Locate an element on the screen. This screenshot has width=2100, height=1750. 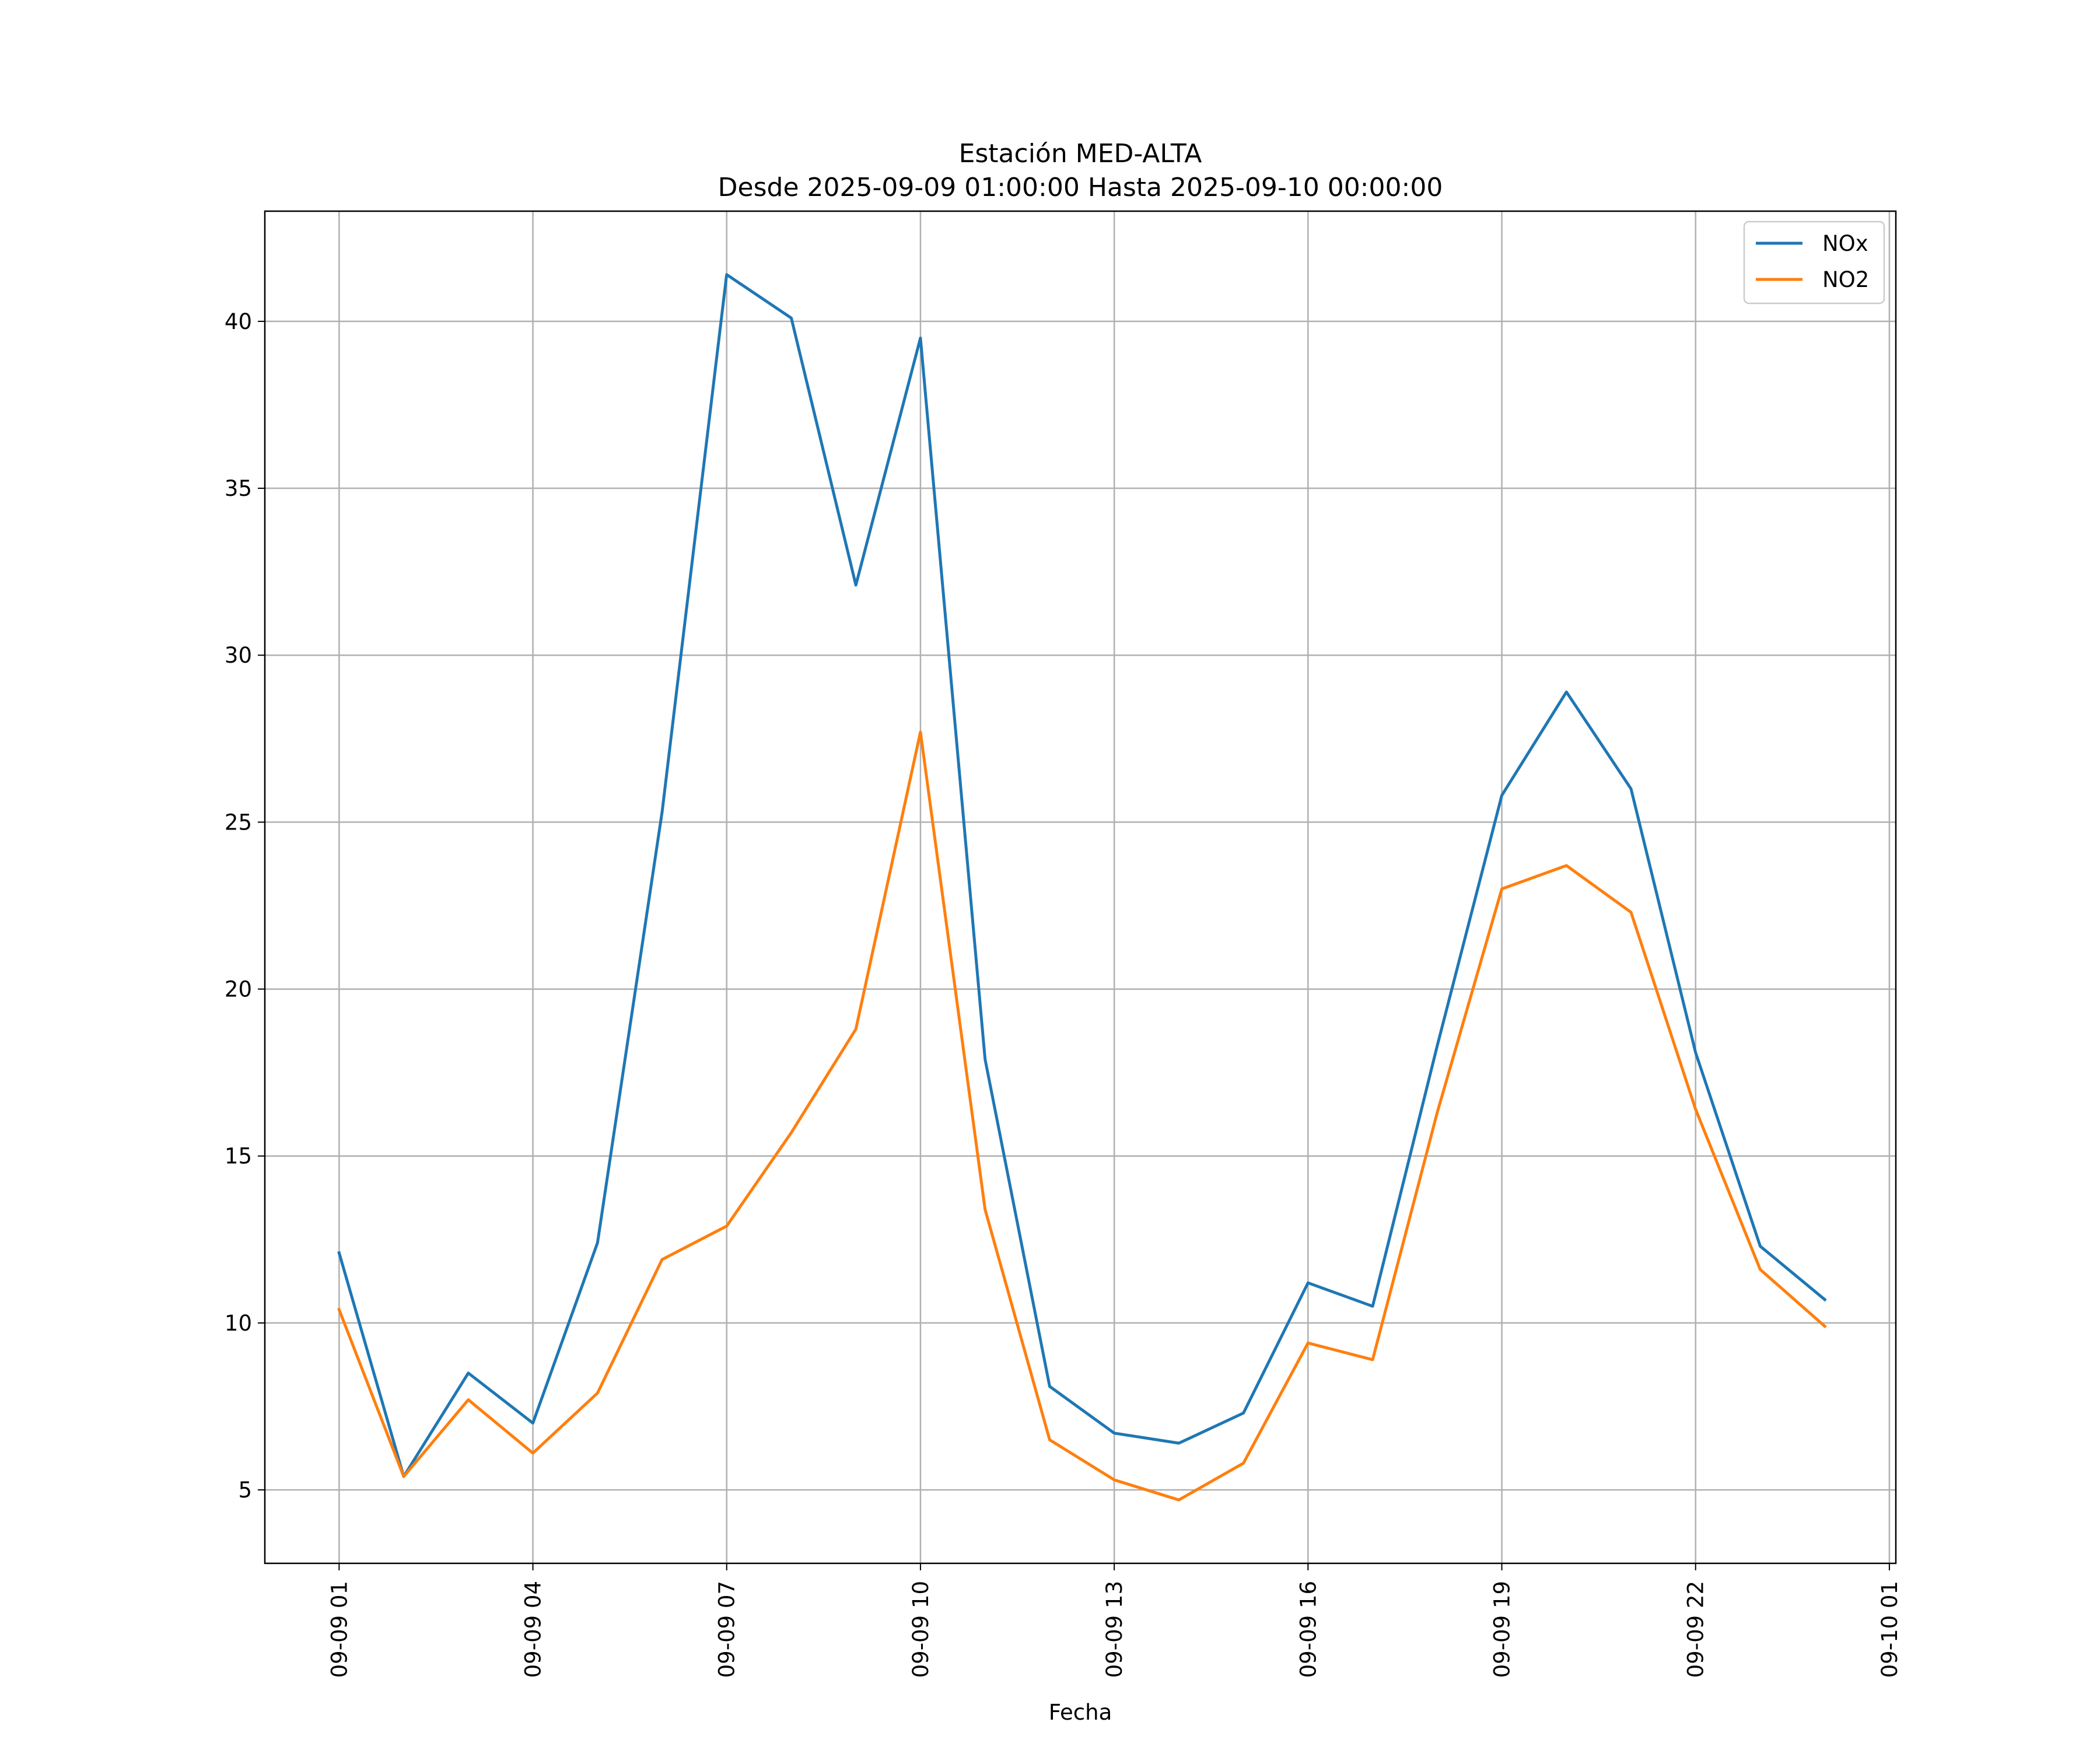
x-tick-label: 09-09 07 is located at coordinates (727, 1629).